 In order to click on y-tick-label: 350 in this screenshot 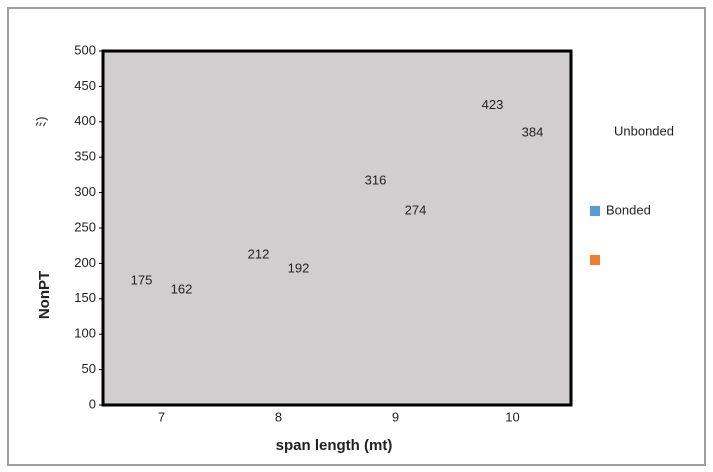, I will do `click(85, 156)`.